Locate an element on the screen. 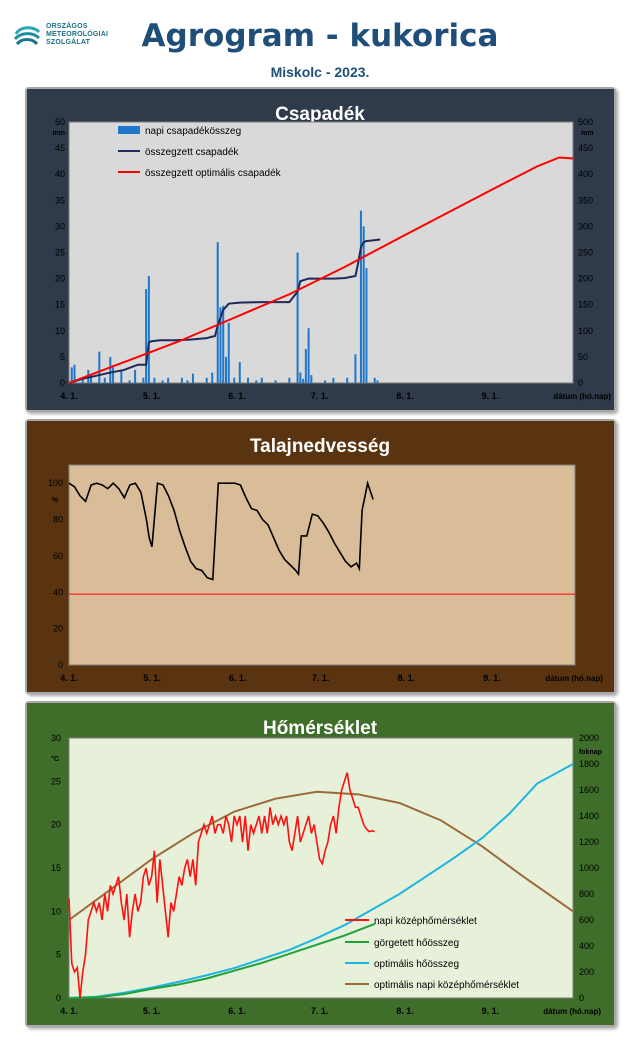  org-name: ORSZÁGOS METEOROLÓGIAI SZOLGÁLAT is located at coordinates (77, 35).